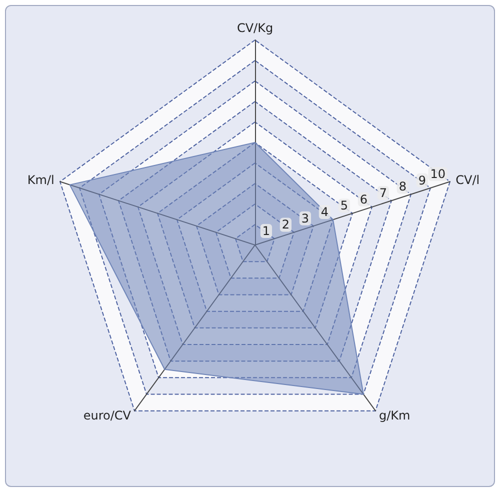 The width and height of the screenshot is (500, 500). What do you see at coordinates (402, 187) in the screenshot?
I see `y-tick-label: 8` at bounding box center [402, 187].